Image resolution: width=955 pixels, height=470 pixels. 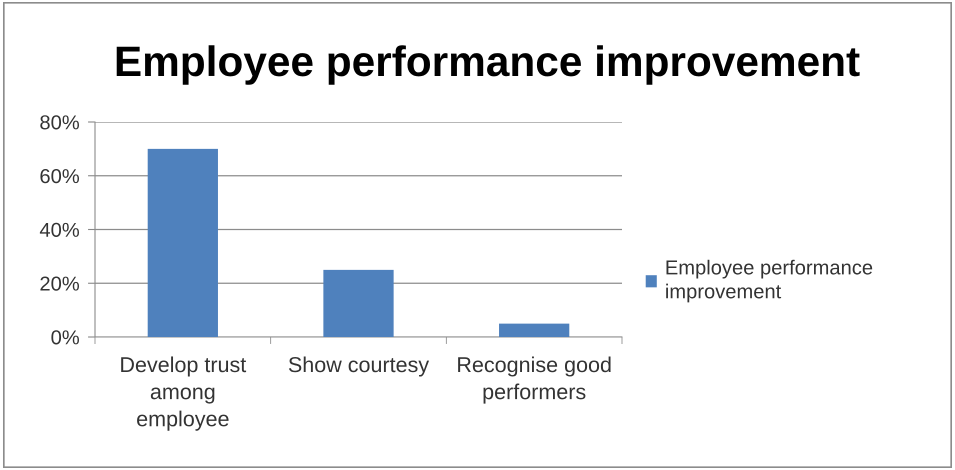 What do you see at coordinates (60, 176) in the screenshot?
I see `y-tick-label: 60%` at bounding box center [60, 176].